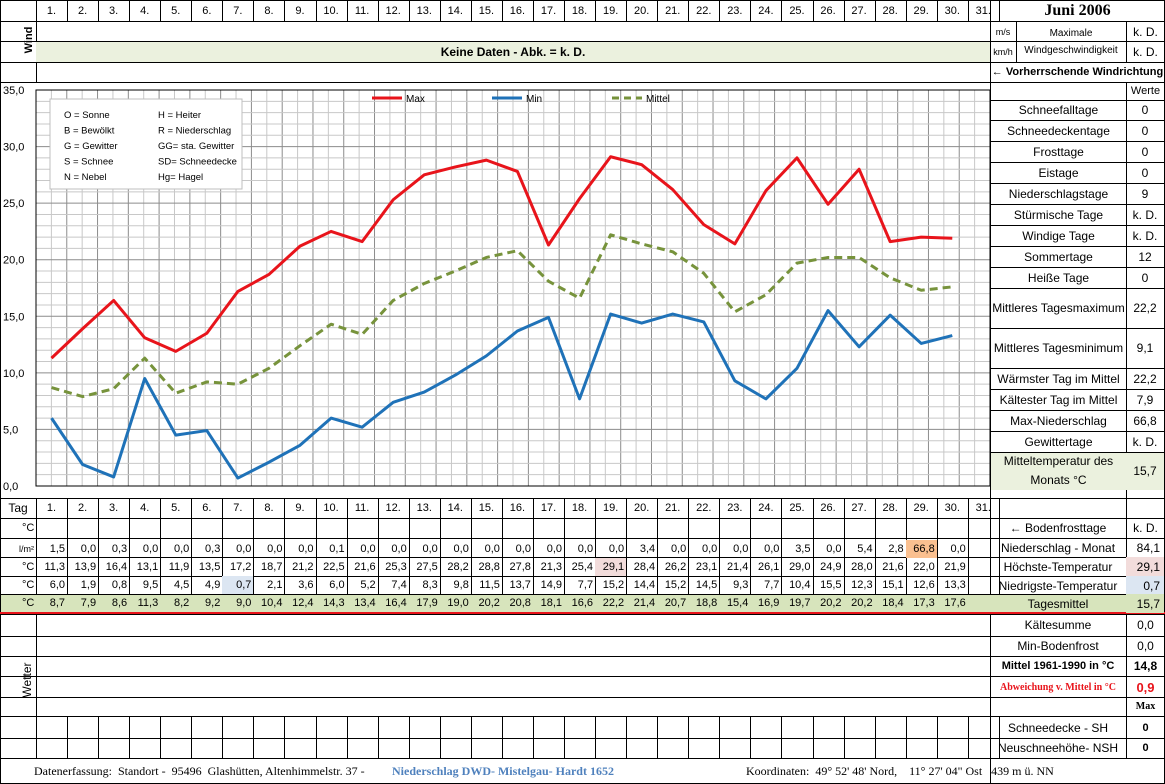 The height and width of the screenshot is (784, 1165). What do you see at coordinates (88, 585) in the screenshot?
I see `min-cell: 1,9` at bounding box center [88, 585].